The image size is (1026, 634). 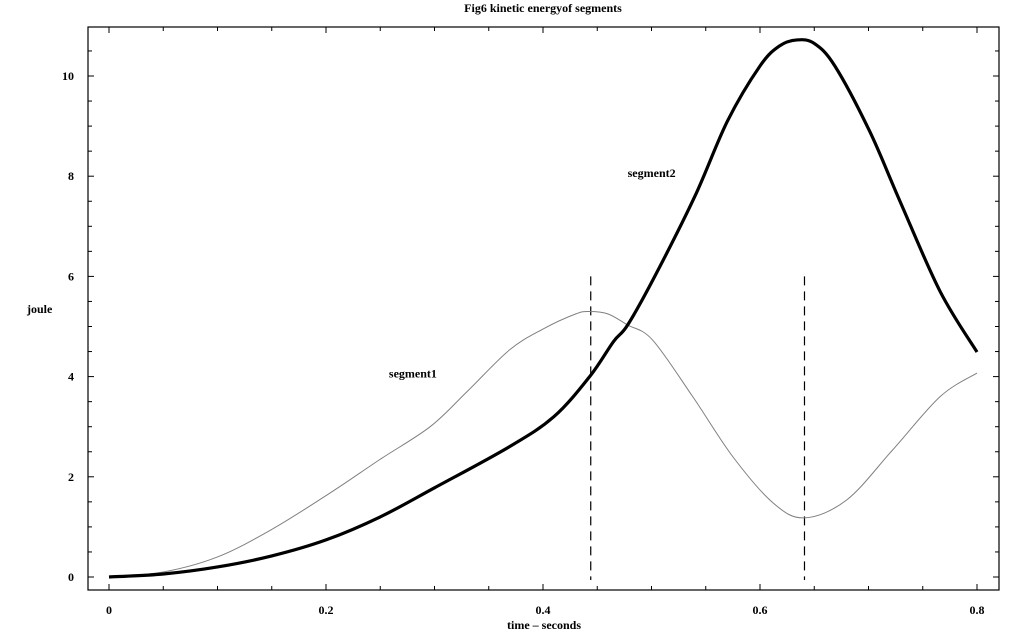 I want to click on segment1-label: segment1, so click(x=413, y=374).